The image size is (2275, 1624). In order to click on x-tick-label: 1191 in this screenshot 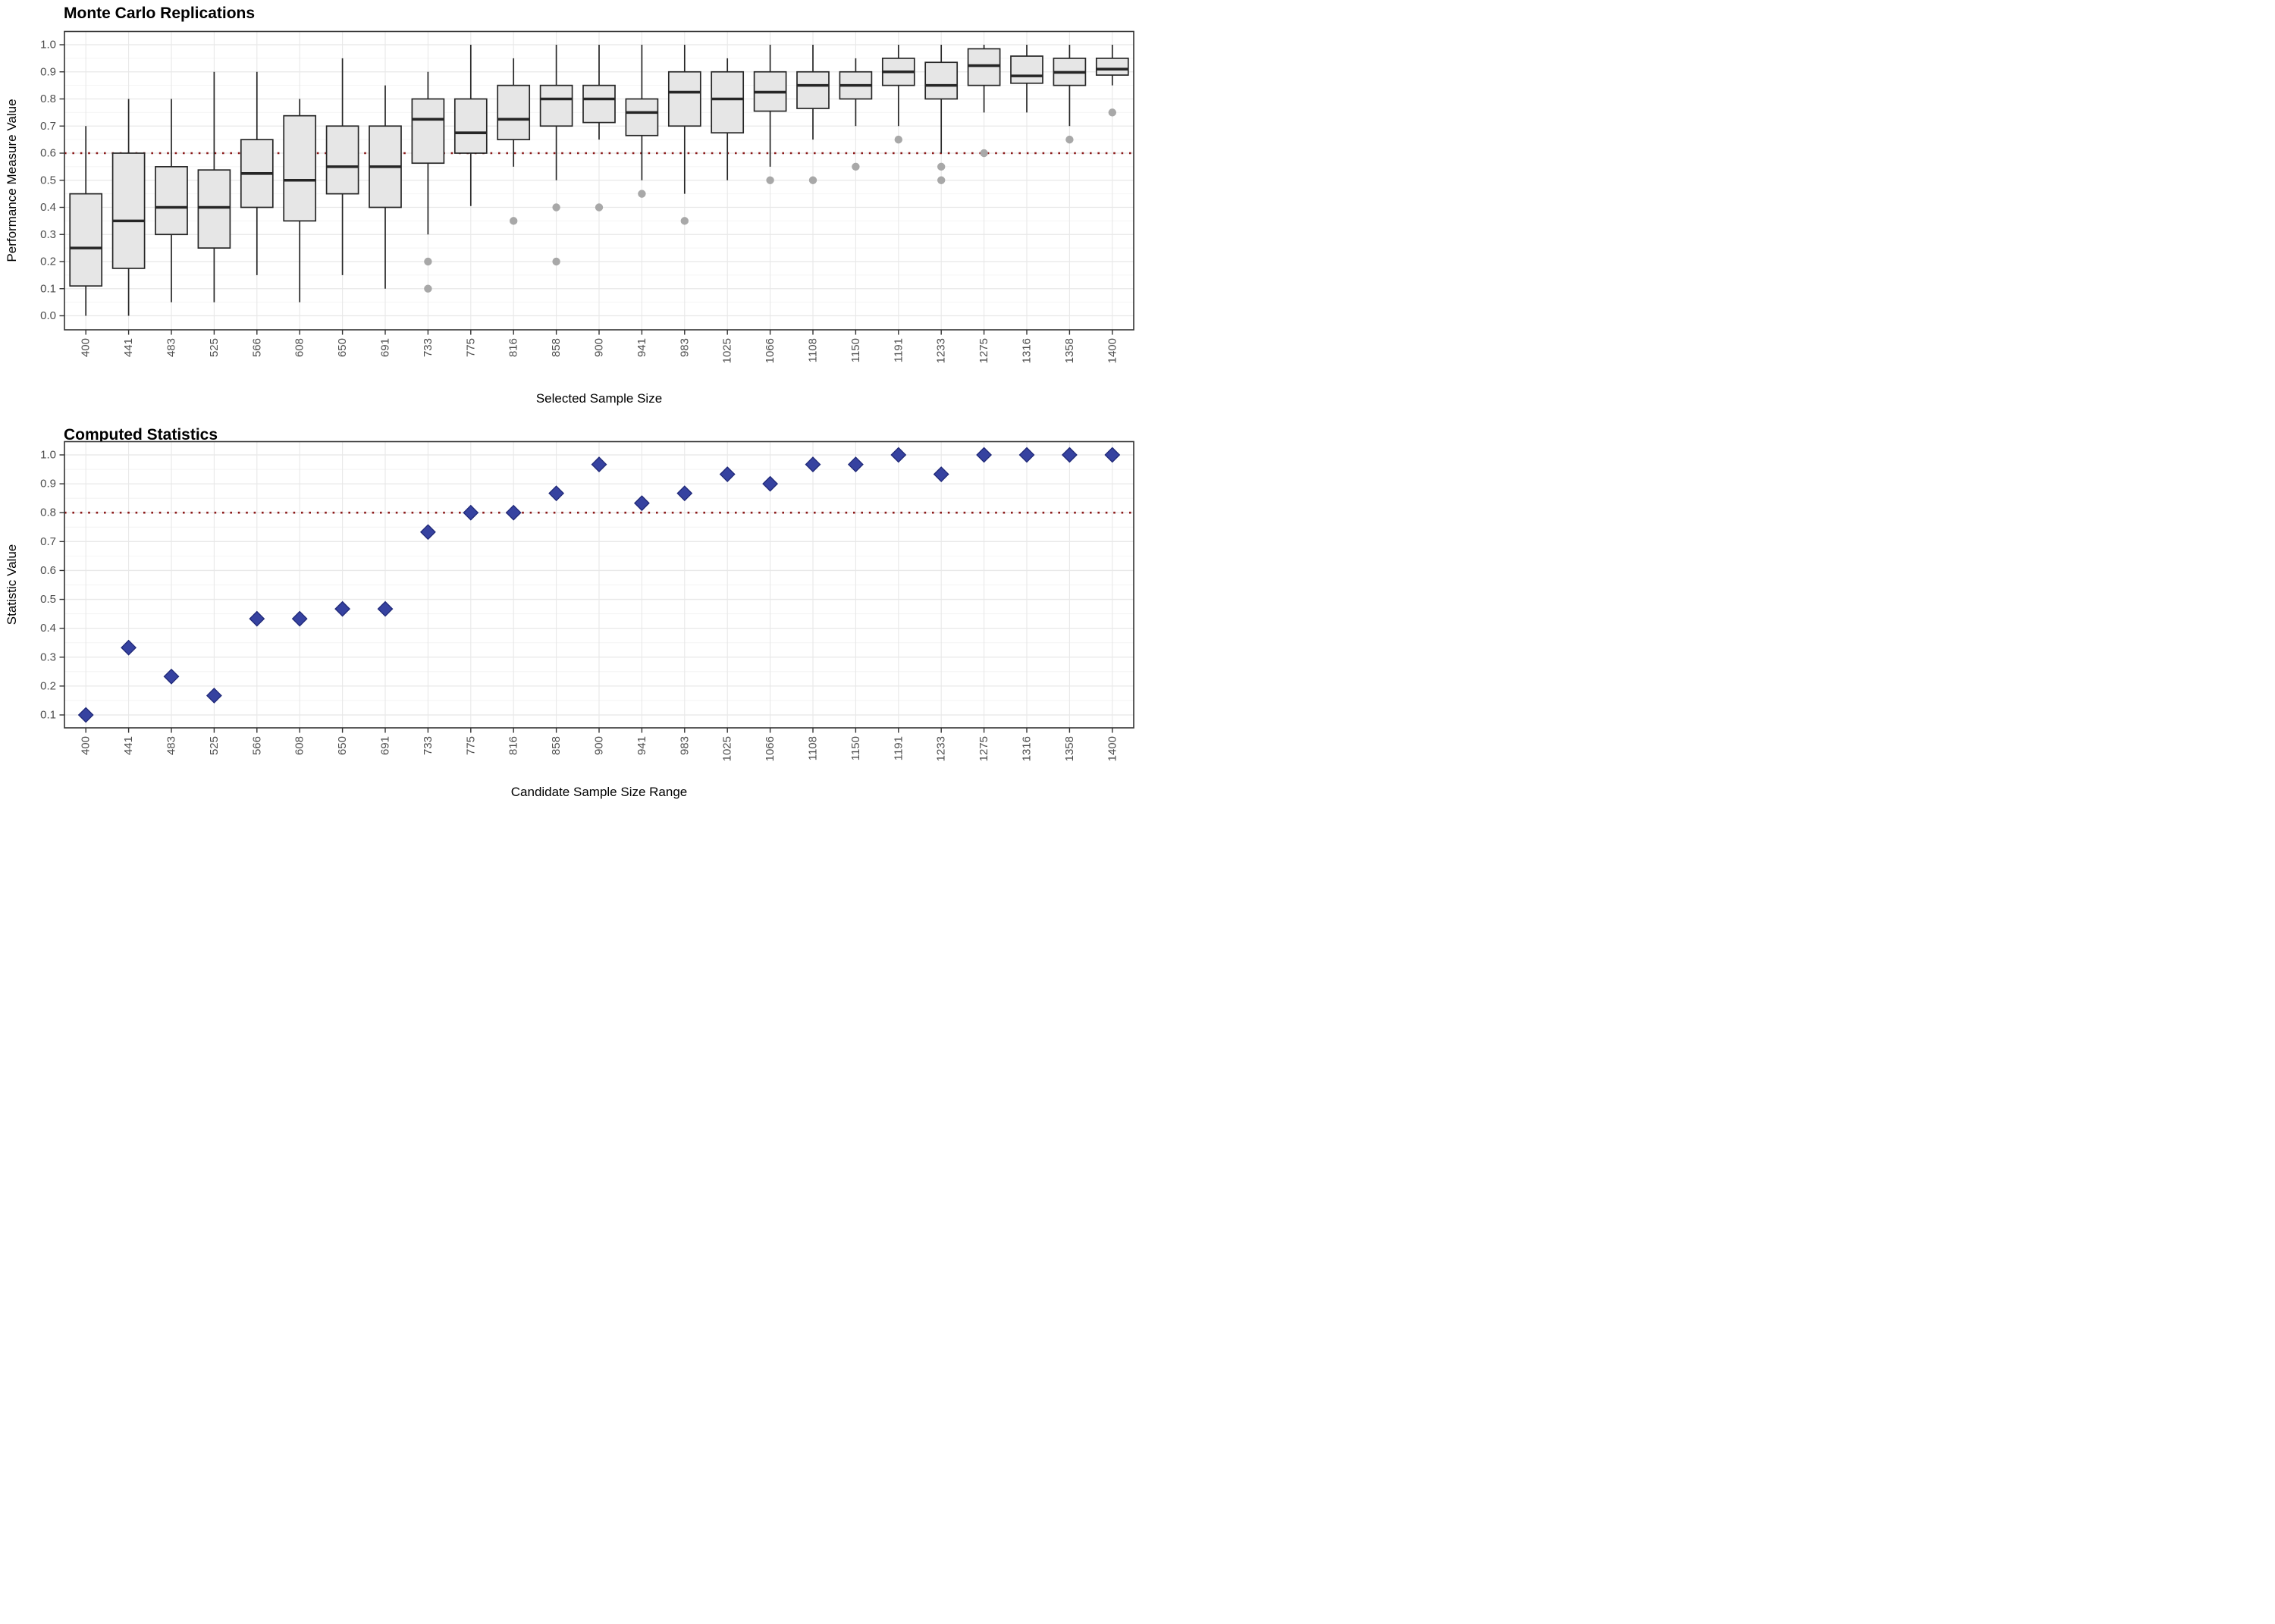, I will do `click(898, 748)`.